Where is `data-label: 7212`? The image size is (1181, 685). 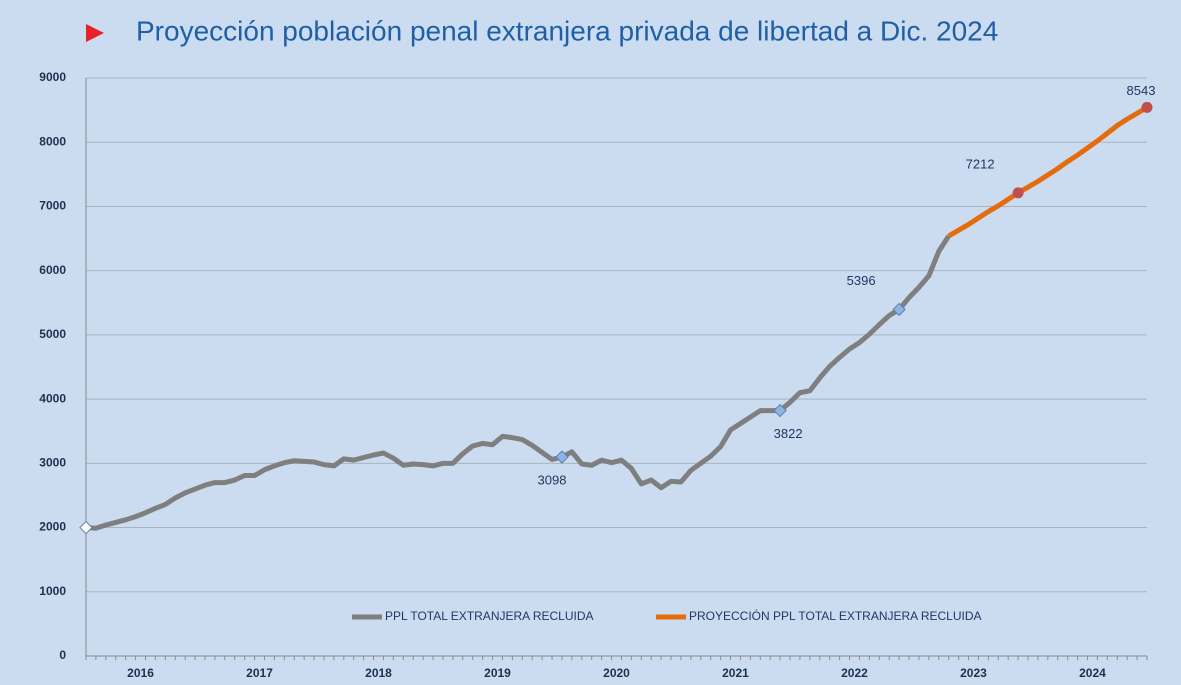
data-label: 7212 is located at coordinates (980, 163).